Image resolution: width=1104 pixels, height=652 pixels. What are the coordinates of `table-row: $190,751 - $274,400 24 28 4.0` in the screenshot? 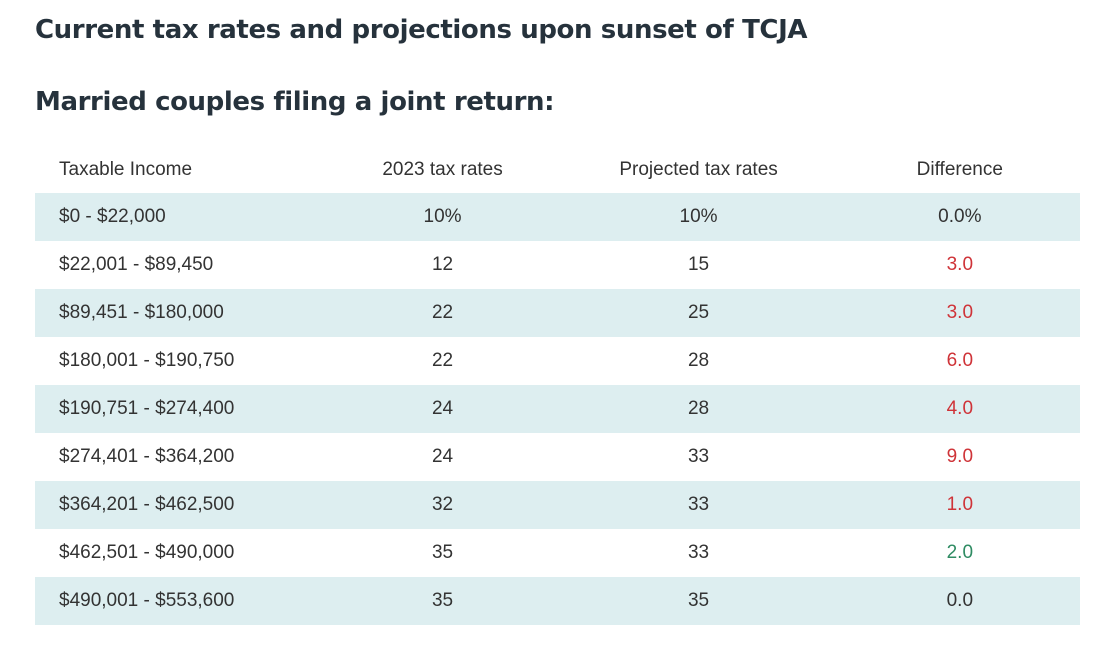 It's located at (557, 409).